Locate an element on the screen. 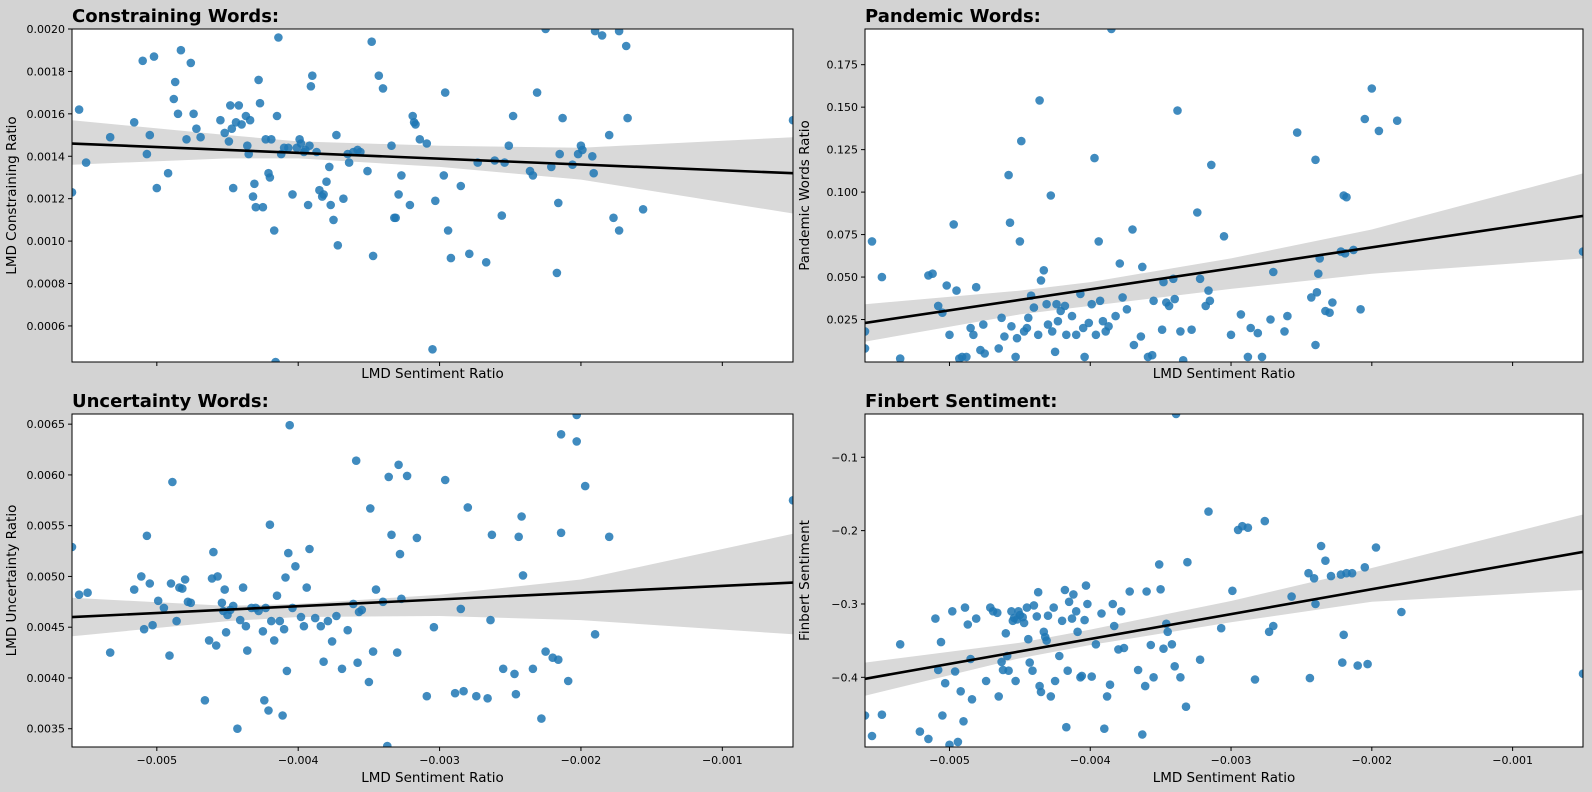 Image resolution: width=1592 pixels, height=792 pixels. y-tick-label: 0.025 is located at coordinates (843, 320).